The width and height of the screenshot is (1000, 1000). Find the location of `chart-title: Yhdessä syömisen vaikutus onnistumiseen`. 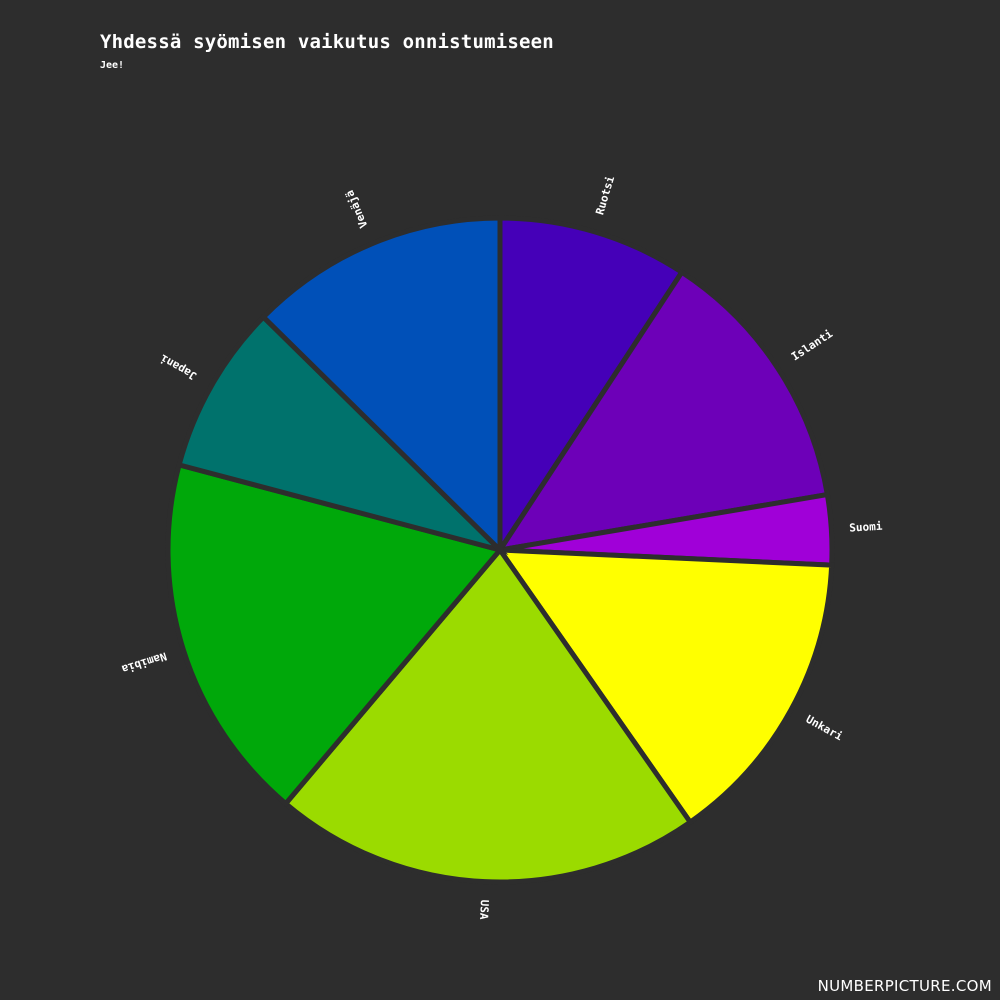

chart-title: Yhdessä syömisen vaikutus onnistumiseen is located at coordinates (327, 42).